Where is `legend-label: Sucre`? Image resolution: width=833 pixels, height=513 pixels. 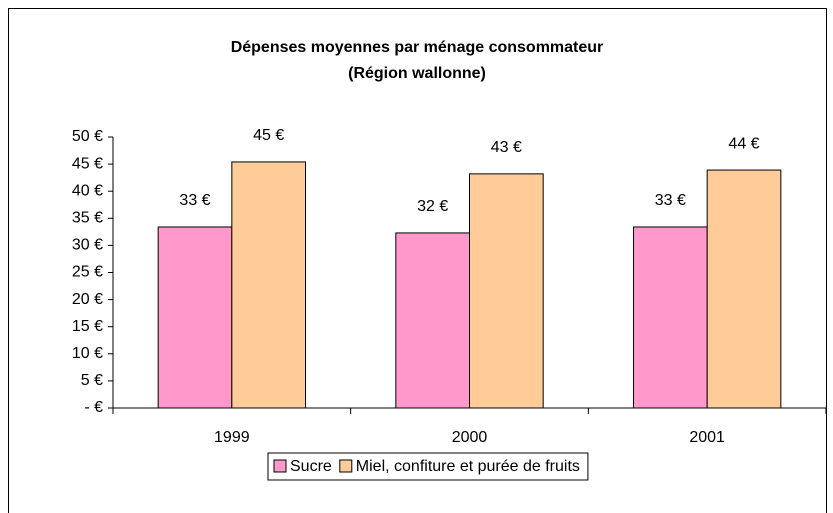
legend-label: Sucre is located at coordinates (311, 466).